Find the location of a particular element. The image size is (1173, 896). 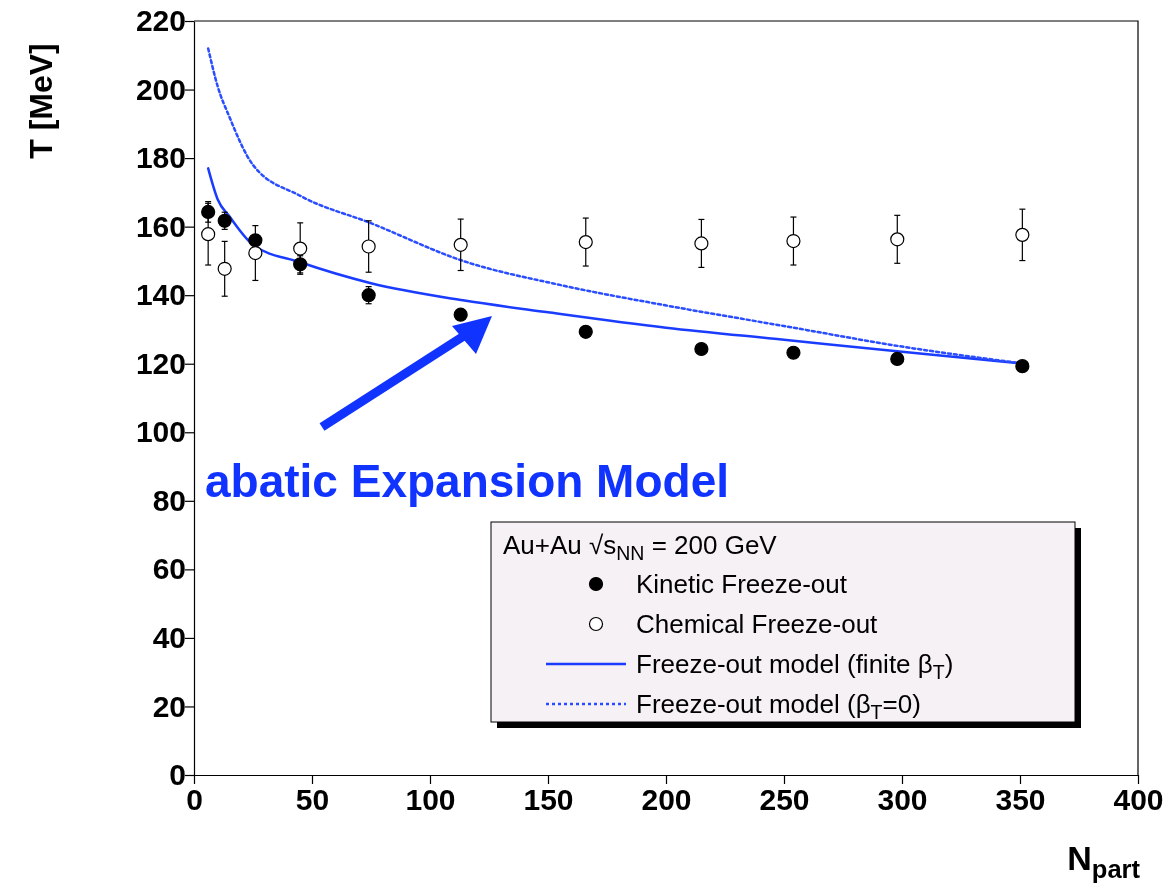

legend-label: Chemical Freeze-out is located at coordinates (757, 624).